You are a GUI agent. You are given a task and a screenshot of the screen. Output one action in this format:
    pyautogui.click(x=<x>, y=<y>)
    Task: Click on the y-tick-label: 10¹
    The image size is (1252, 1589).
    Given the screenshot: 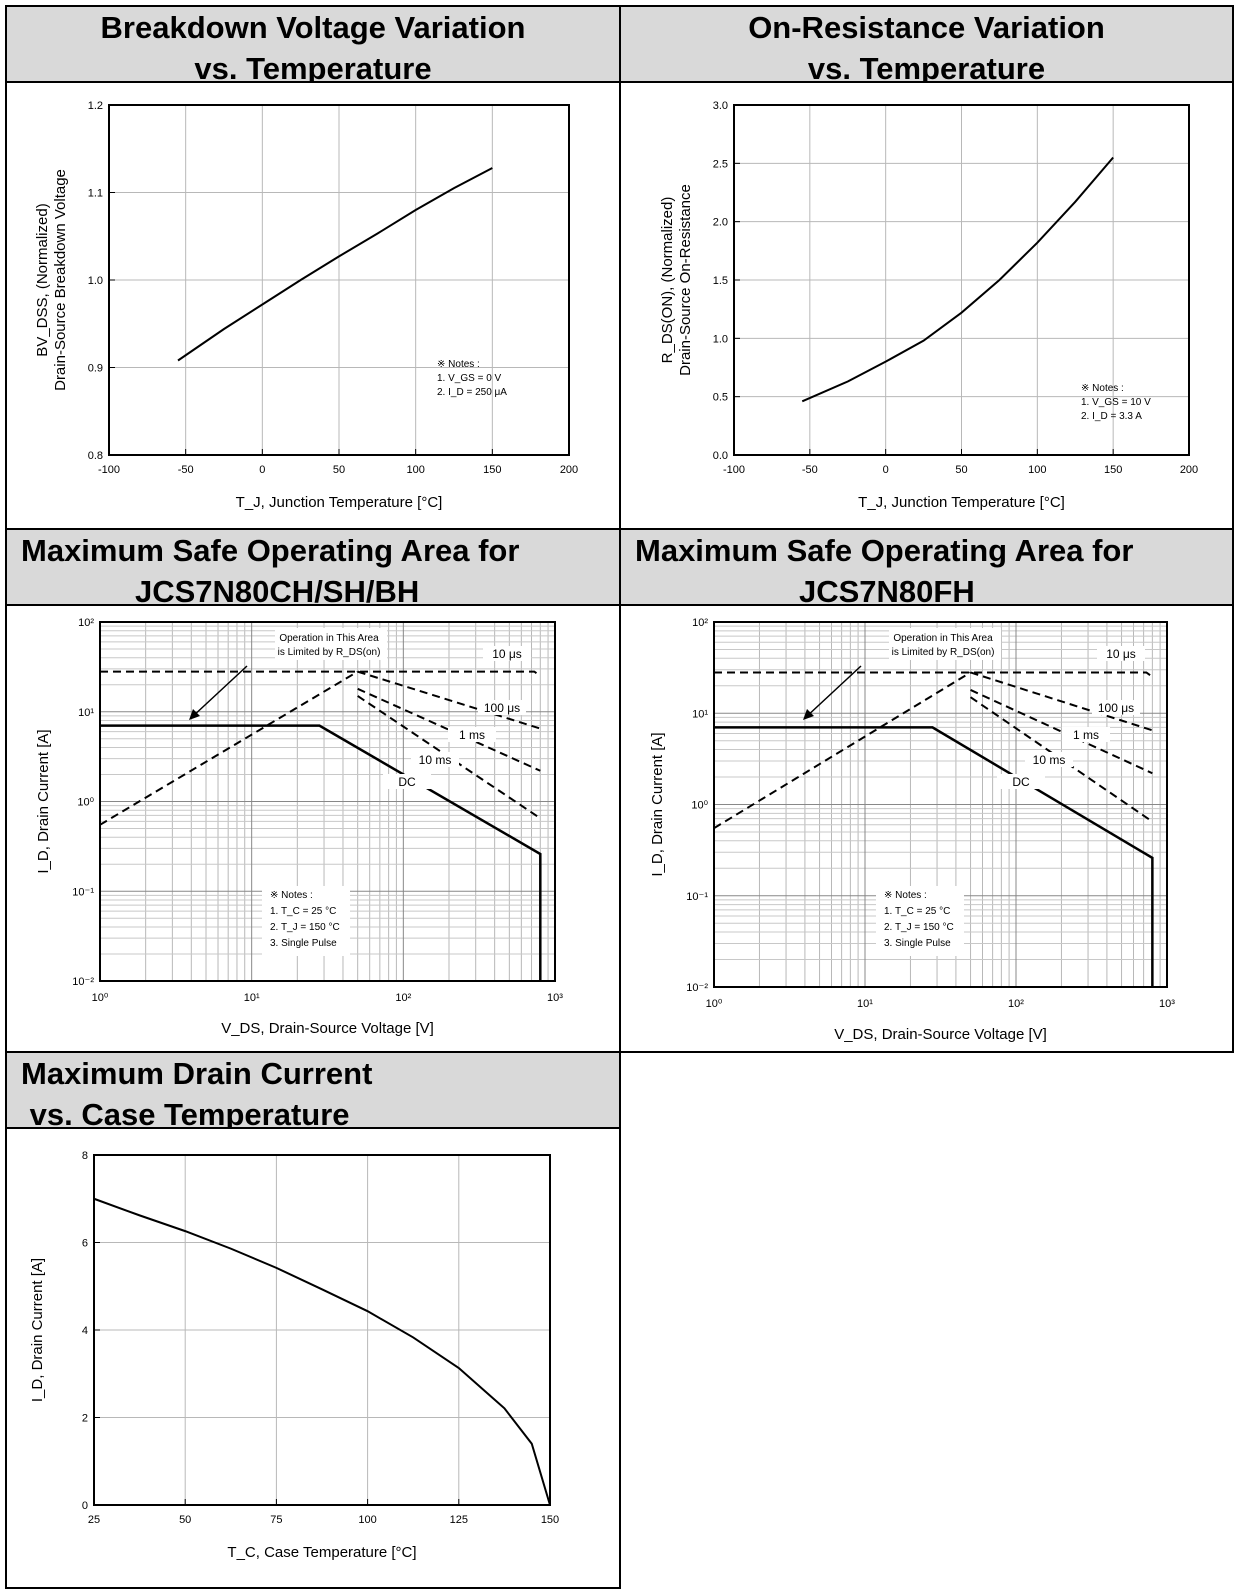 What is the action you would take?
    pyautogui.click(x=86, y=713)
    